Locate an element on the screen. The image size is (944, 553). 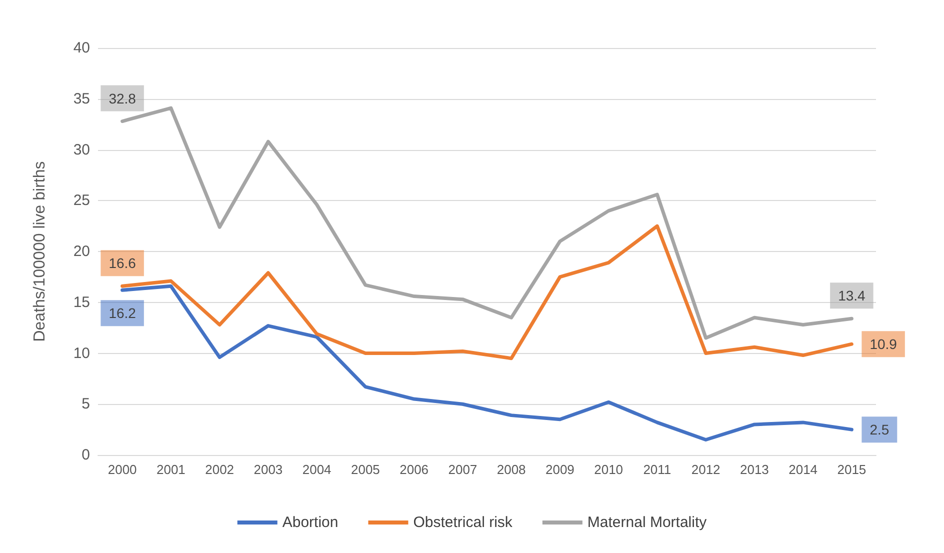
x-tick-label: 2011 is located at coordinates (657, 469).